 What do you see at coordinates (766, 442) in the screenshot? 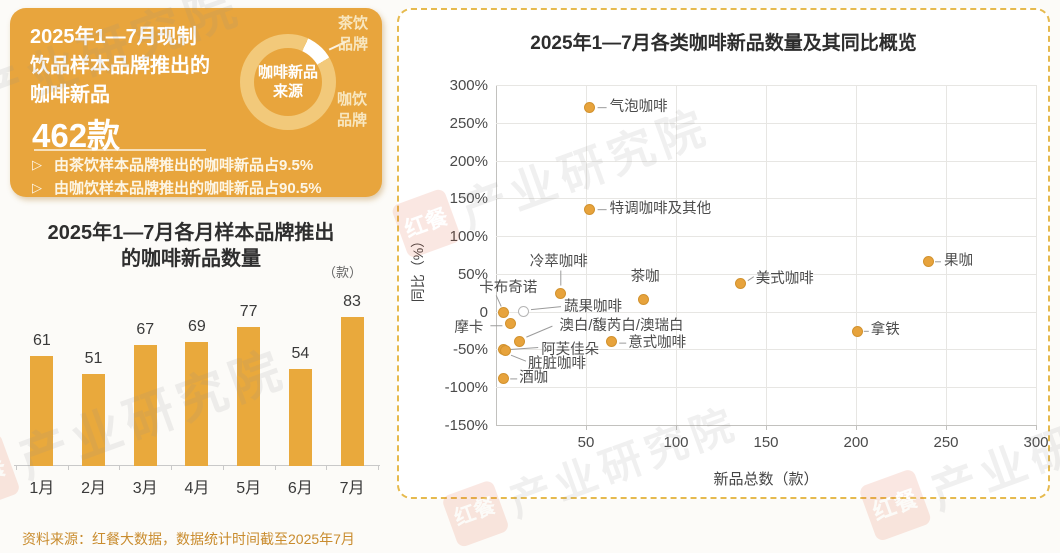
I see `x-tick-label: 150` at bounding box center [766, 442].